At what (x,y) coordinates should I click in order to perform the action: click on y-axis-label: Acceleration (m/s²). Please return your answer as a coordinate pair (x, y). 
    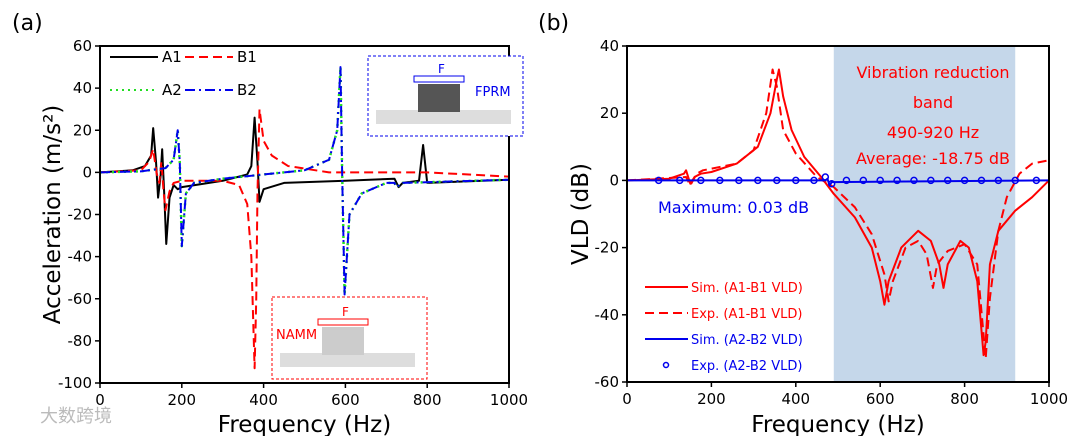
    Looking at the image, I should click on (53, 215).